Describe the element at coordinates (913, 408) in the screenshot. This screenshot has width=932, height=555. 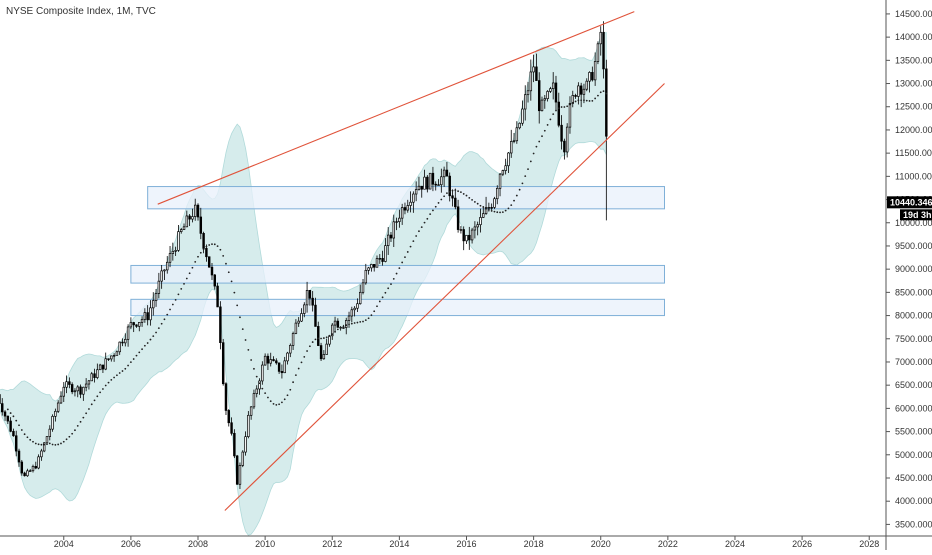
I see `y-tick-label: 6000.000` at that location.